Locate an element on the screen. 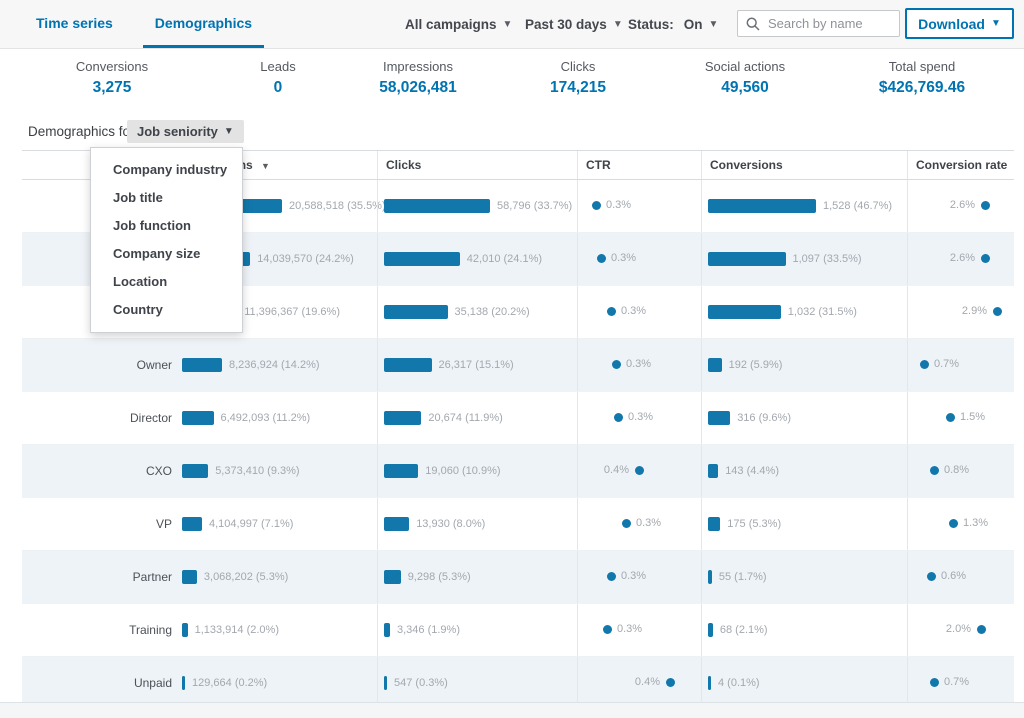  impressions-value: 1,133,914 (2.0%) is located at coordinates (236, 630).